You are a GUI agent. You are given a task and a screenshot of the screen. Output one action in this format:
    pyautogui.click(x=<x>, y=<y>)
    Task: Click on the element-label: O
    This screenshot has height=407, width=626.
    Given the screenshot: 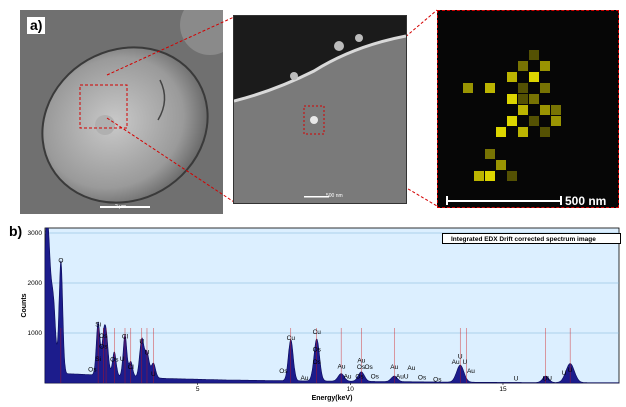 What is the action you would take?
    pyautogui.click(x=60, y=261)
    